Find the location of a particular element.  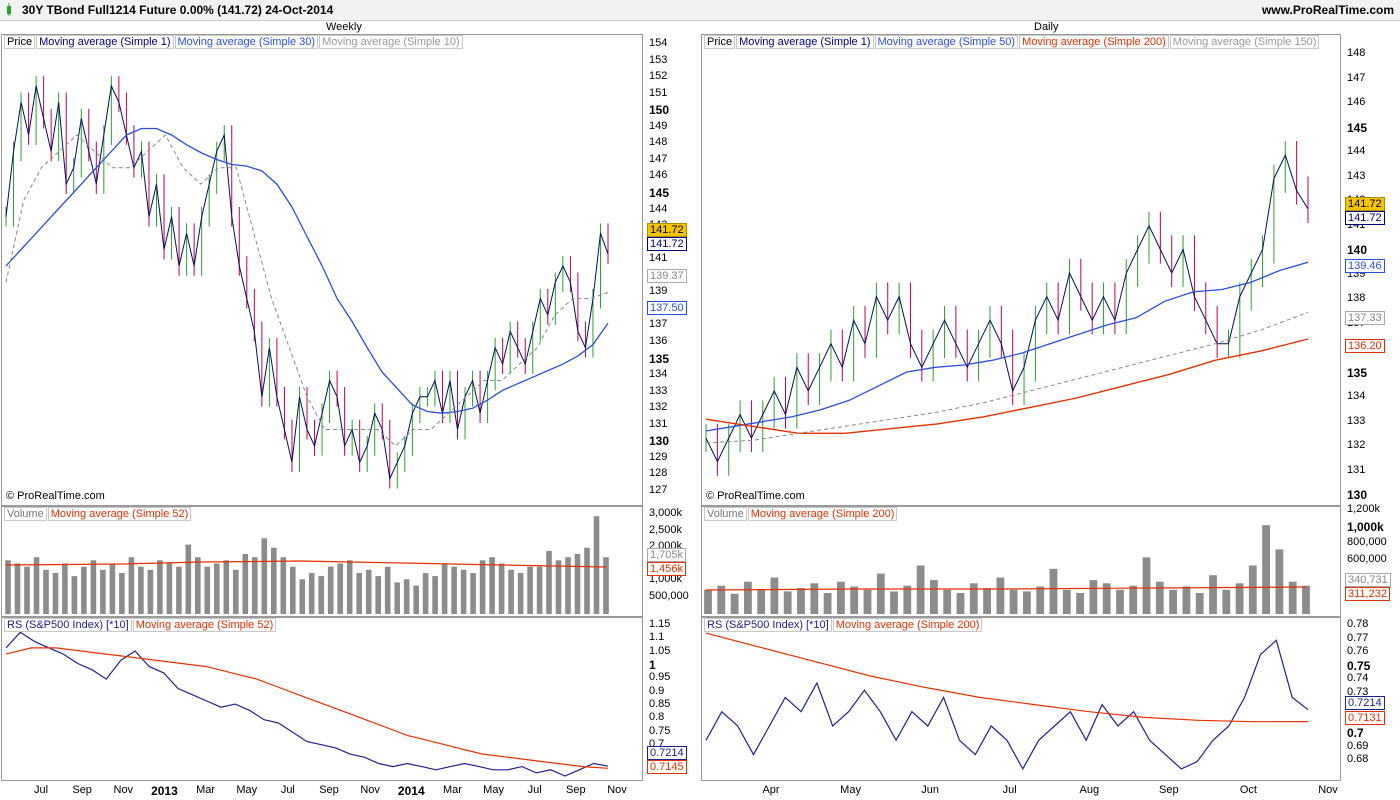

last-value-badge: 311,232 is located at coordinates (1367, 594).